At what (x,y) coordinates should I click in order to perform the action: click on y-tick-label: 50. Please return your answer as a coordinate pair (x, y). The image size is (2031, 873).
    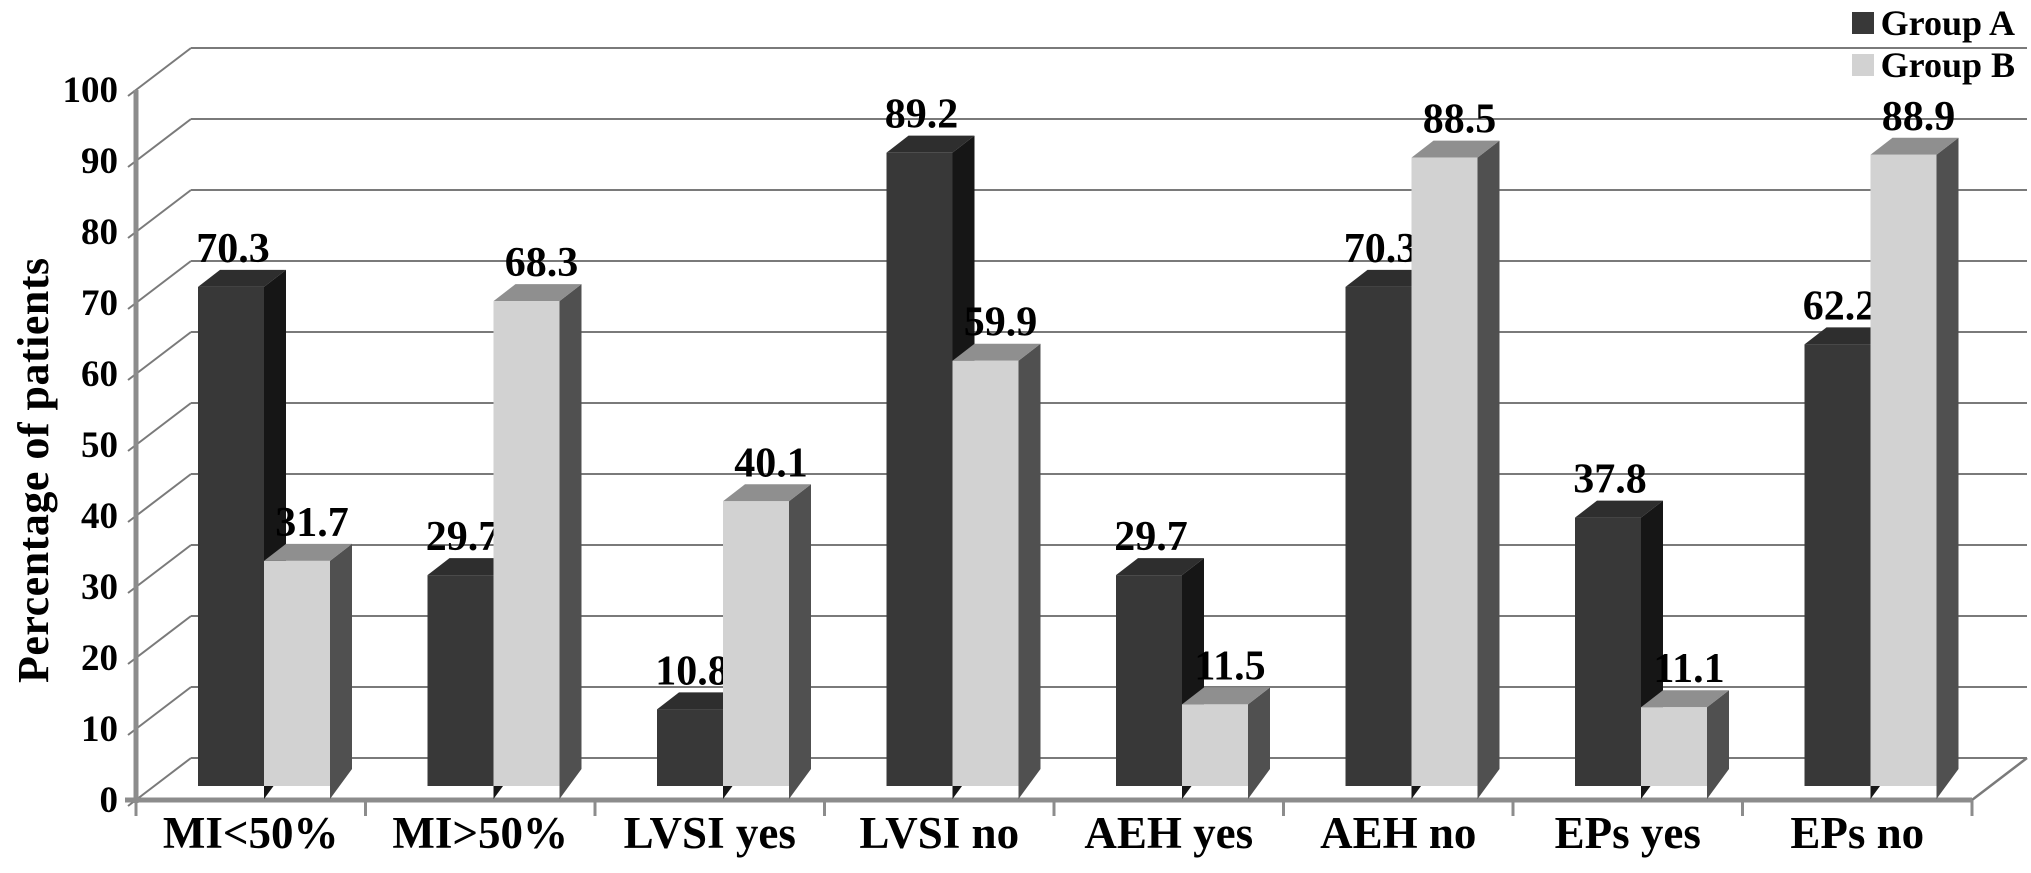
    Looking at the image, I should click on (99, 445).